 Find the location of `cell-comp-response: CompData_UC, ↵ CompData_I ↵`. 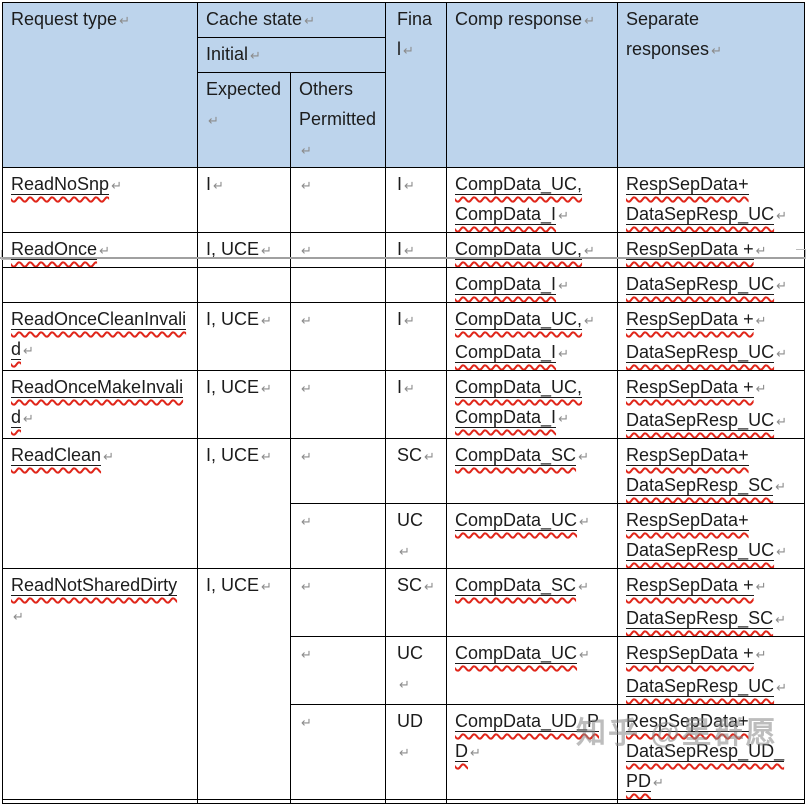

cell-comp-response: CompData_UC, ↵ CompData_I ↵ is located at coordinates (532, 336).